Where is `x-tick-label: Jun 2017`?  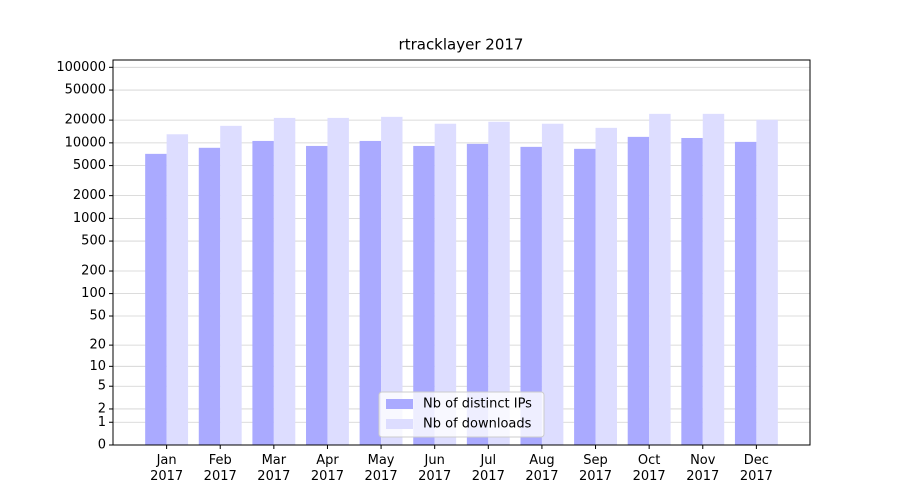 x-tick-label: Jun 2017 is located at coordinates (435, 468).